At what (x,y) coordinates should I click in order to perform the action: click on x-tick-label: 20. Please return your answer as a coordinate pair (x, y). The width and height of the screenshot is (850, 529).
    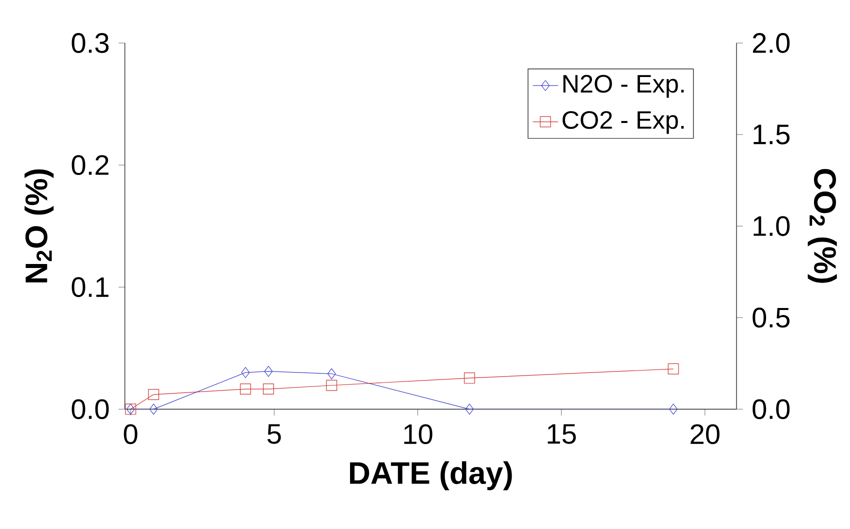
    Looking at the image, I should click on (705, 434).